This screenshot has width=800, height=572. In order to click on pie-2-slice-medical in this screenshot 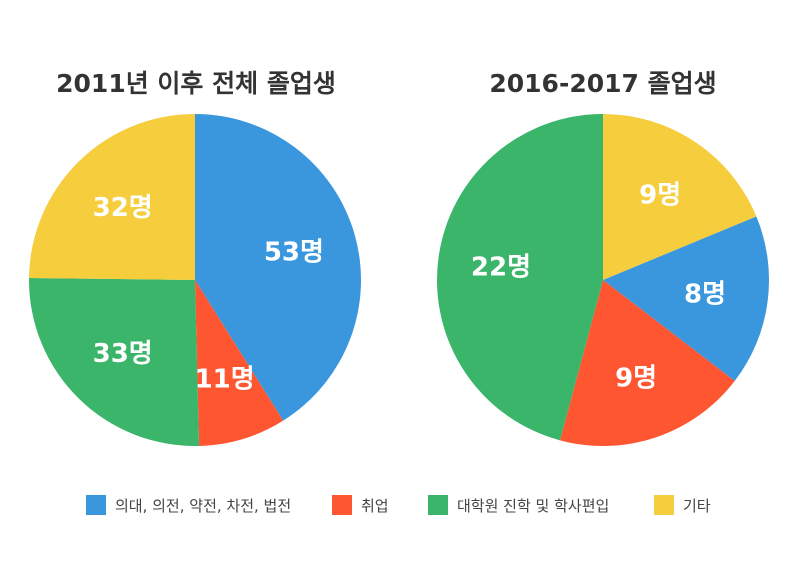, I will do `click(686, 299)`.